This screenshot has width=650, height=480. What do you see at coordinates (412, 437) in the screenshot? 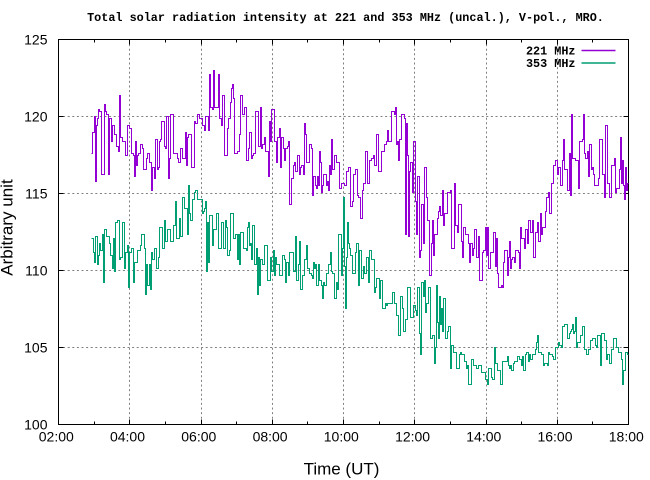
I see `svg-text: 12:00` at bounding box center [412, 437].